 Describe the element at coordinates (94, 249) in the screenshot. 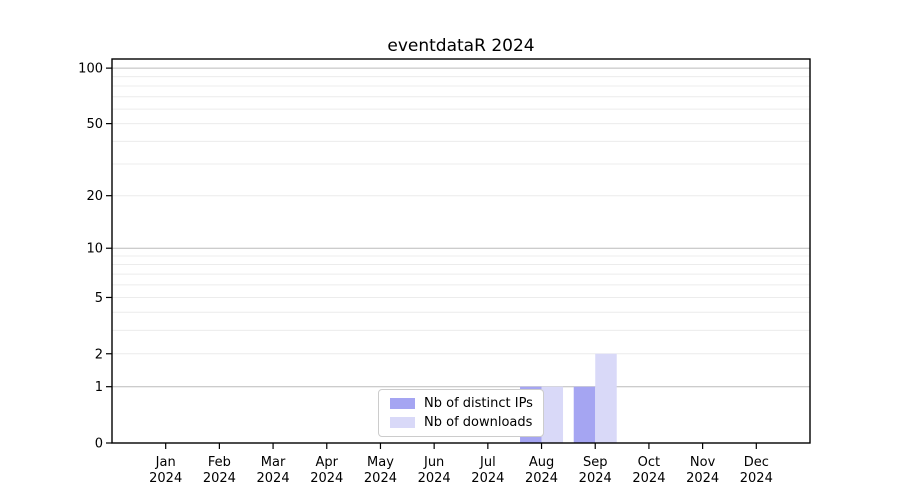

I see `y-tick-label: 10` at that location.